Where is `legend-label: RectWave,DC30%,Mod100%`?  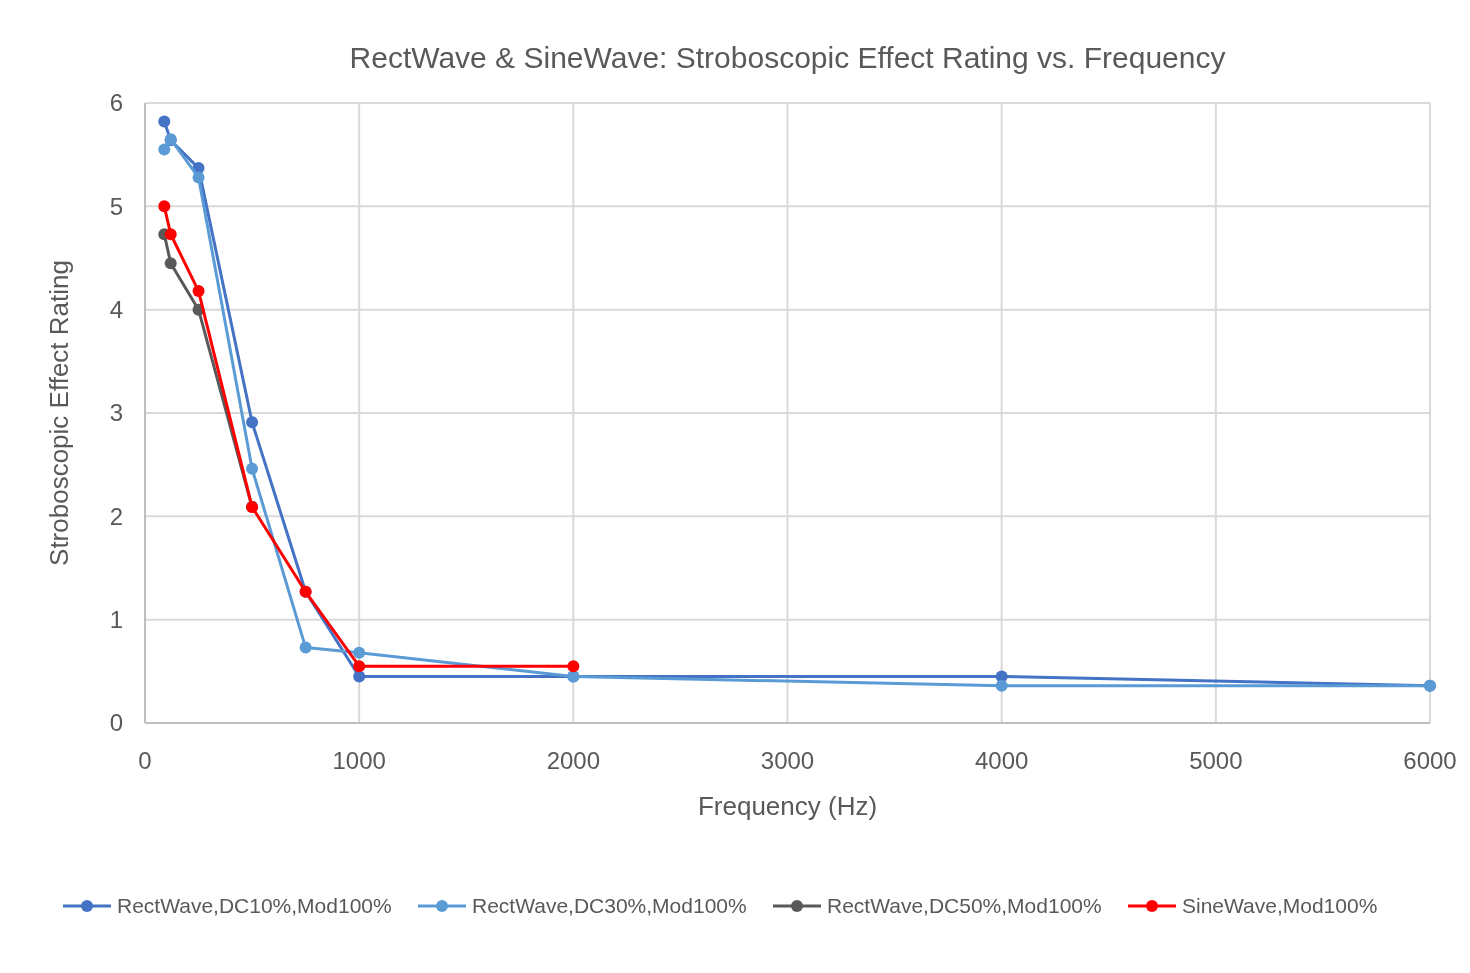 legend-label: RectWave,DC30%,Mod100% is located at coordinates (609, 906).